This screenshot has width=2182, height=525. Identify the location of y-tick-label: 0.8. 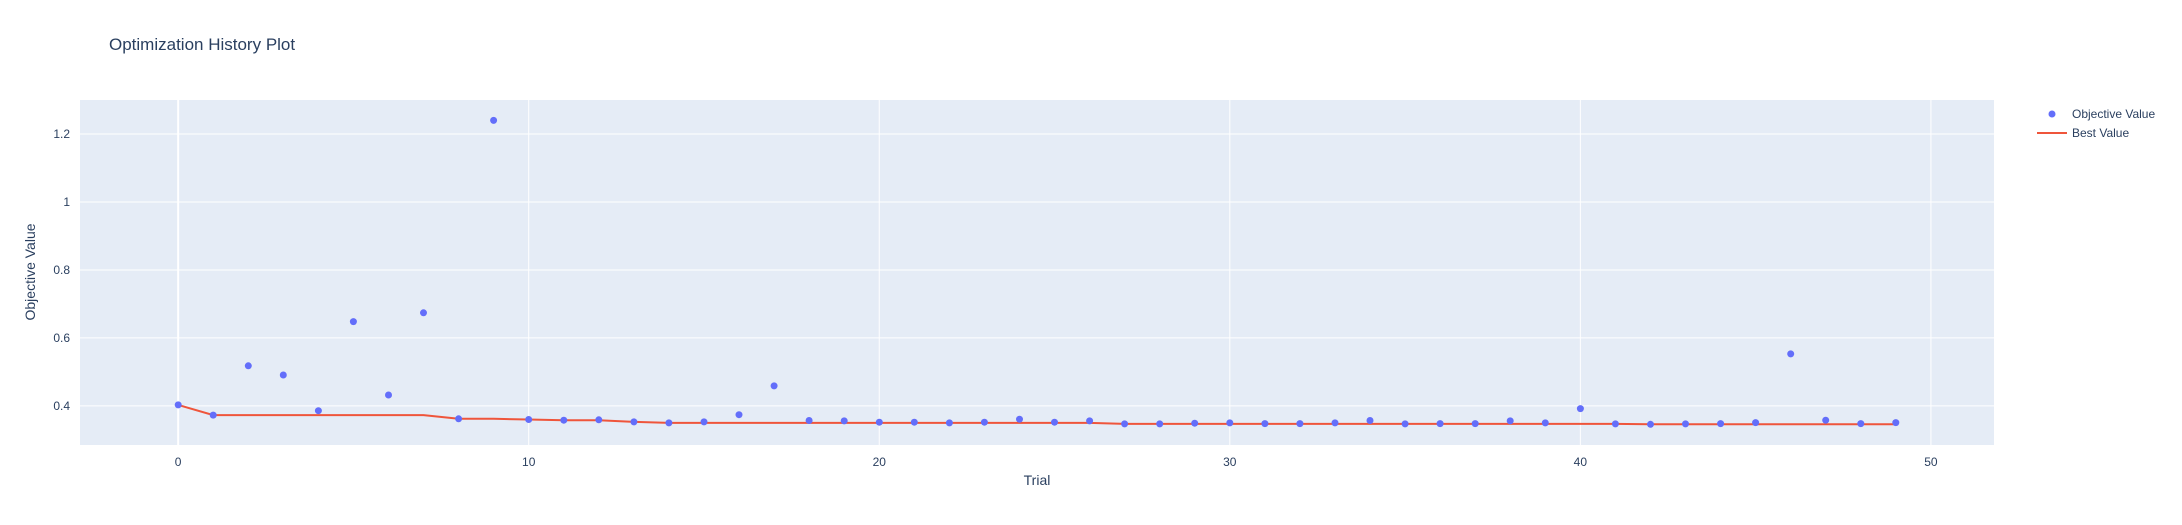
(61, 270).